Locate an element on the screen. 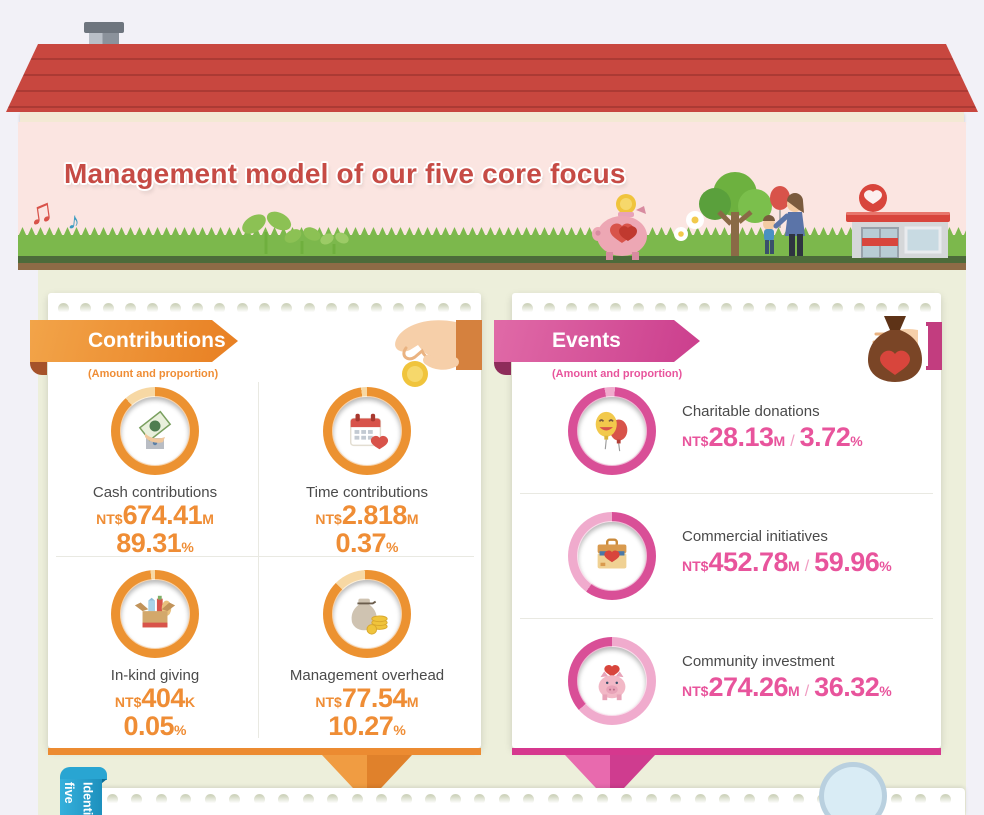 This screenshot has width=984, height=815. piggy-bank-coin-icon is located at coordinates (619, 227).